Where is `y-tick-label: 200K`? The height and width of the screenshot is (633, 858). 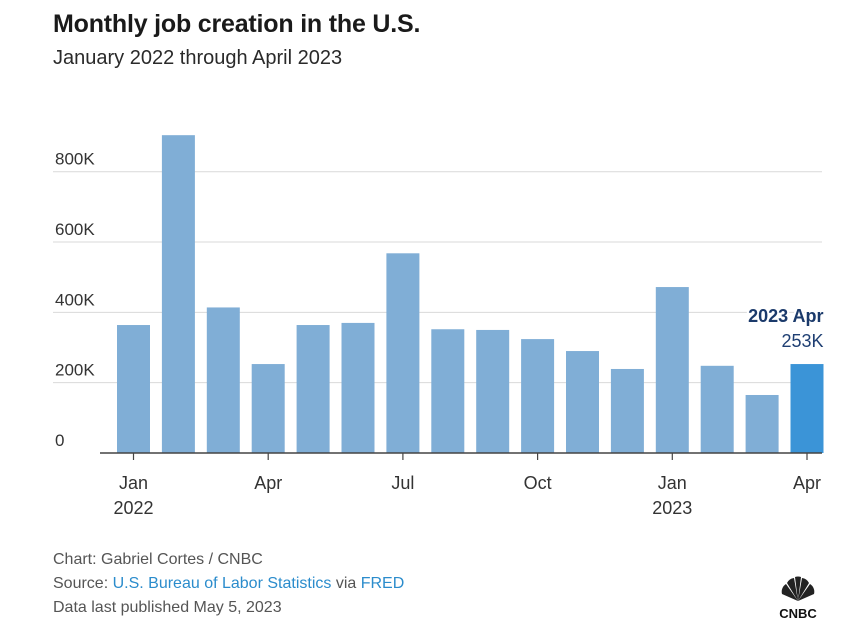
y-tick-label: 200K is located at coordinates (75, 370).